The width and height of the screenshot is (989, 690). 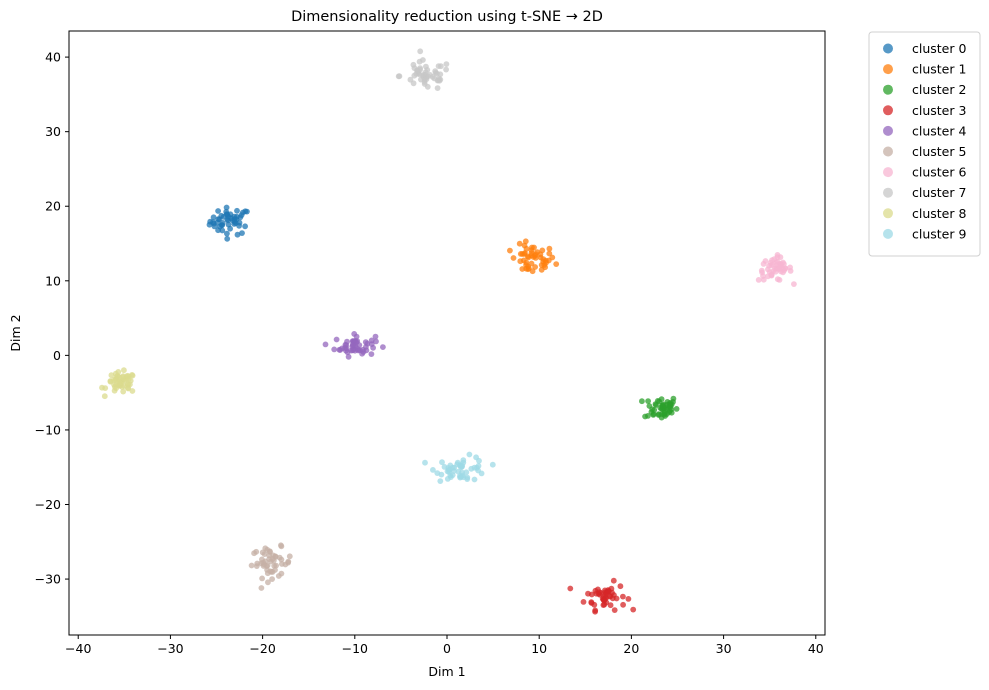 What do you see at coordinates (939, 89) in the screenshot?
I see `legend-label-cluster-2: cluster 2` at bounding box center [939, 89].